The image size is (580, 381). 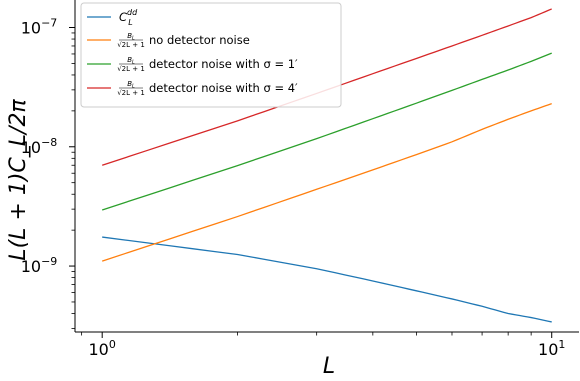 I want to click on x-tick-label: 10¹, so click(x=551, y=348).